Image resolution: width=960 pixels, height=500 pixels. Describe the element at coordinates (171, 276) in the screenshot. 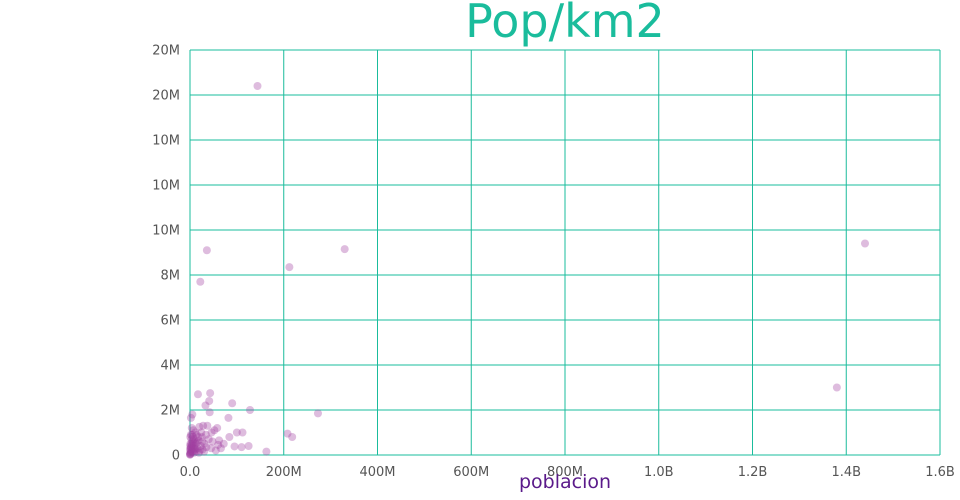

I see `y-tick-label: 8M` at that location.